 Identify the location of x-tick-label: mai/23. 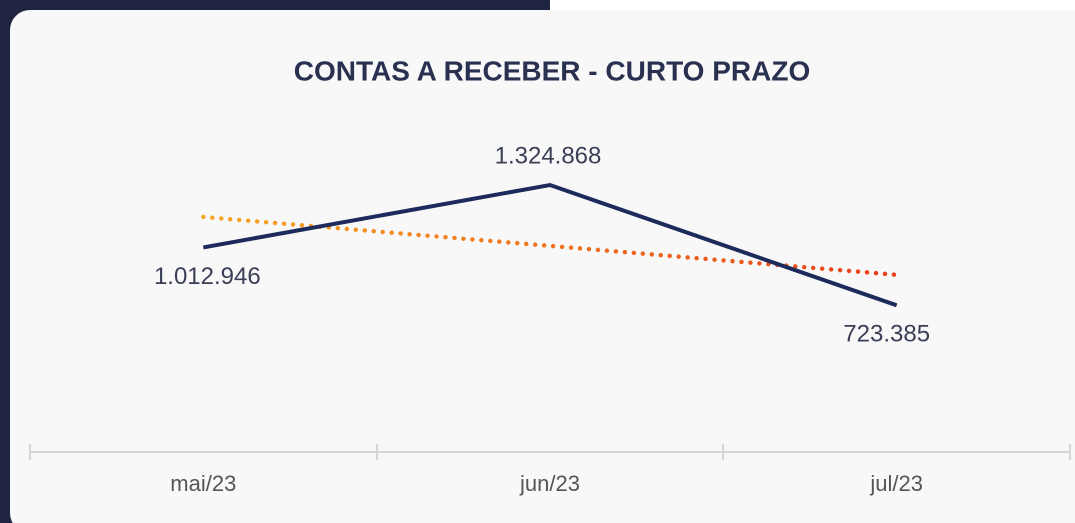
(203, 483).